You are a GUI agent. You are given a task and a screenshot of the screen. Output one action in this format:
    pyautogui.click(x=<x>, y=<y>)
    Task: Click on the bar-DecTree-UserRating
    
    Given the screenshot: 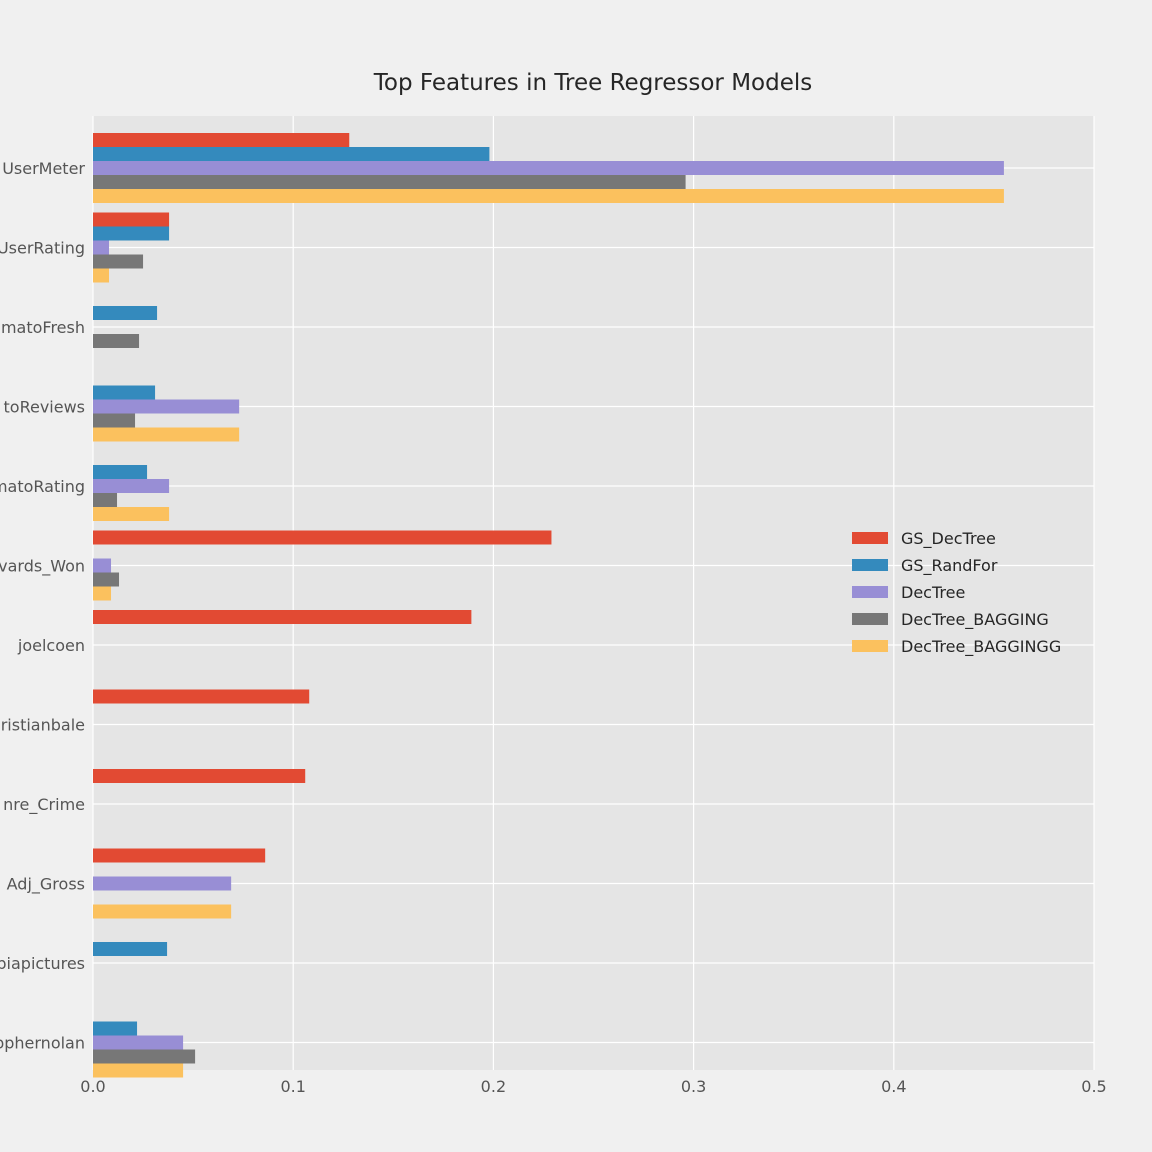 What is the action you would take?
    pyautogui.click(x=101, y=247)
    